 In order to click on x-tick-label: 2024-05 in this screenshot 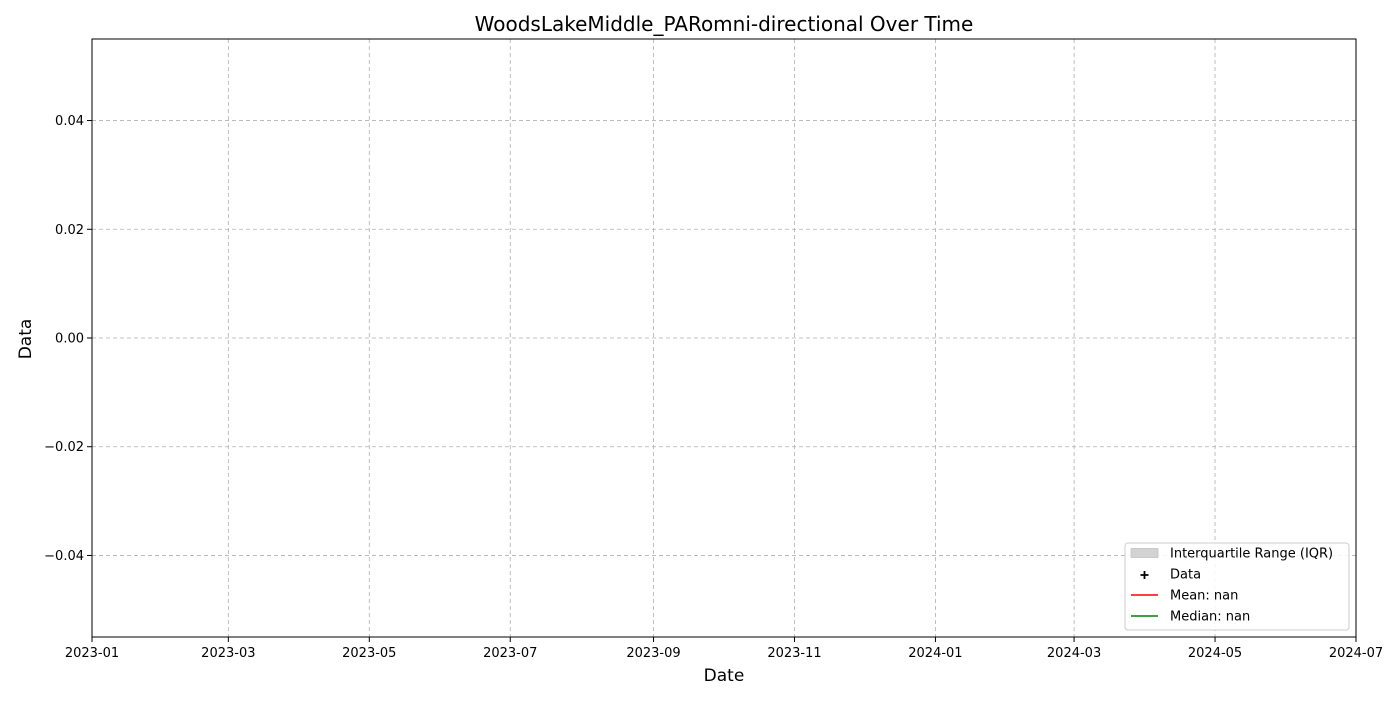, I will do `click(1215, 653)`.